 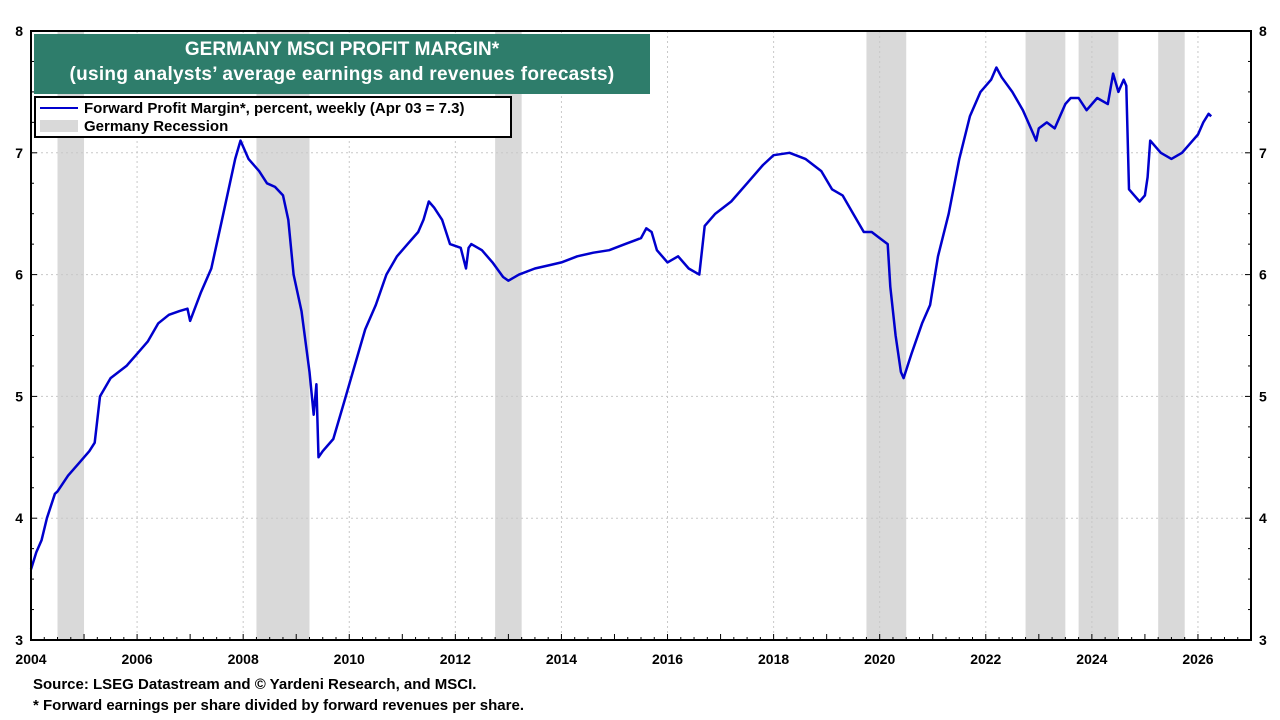 What do you see at coordinates (773, 659) in the screenshot?
I see `x-tick-label-2018: 2018` at bounding box center [773, 659].